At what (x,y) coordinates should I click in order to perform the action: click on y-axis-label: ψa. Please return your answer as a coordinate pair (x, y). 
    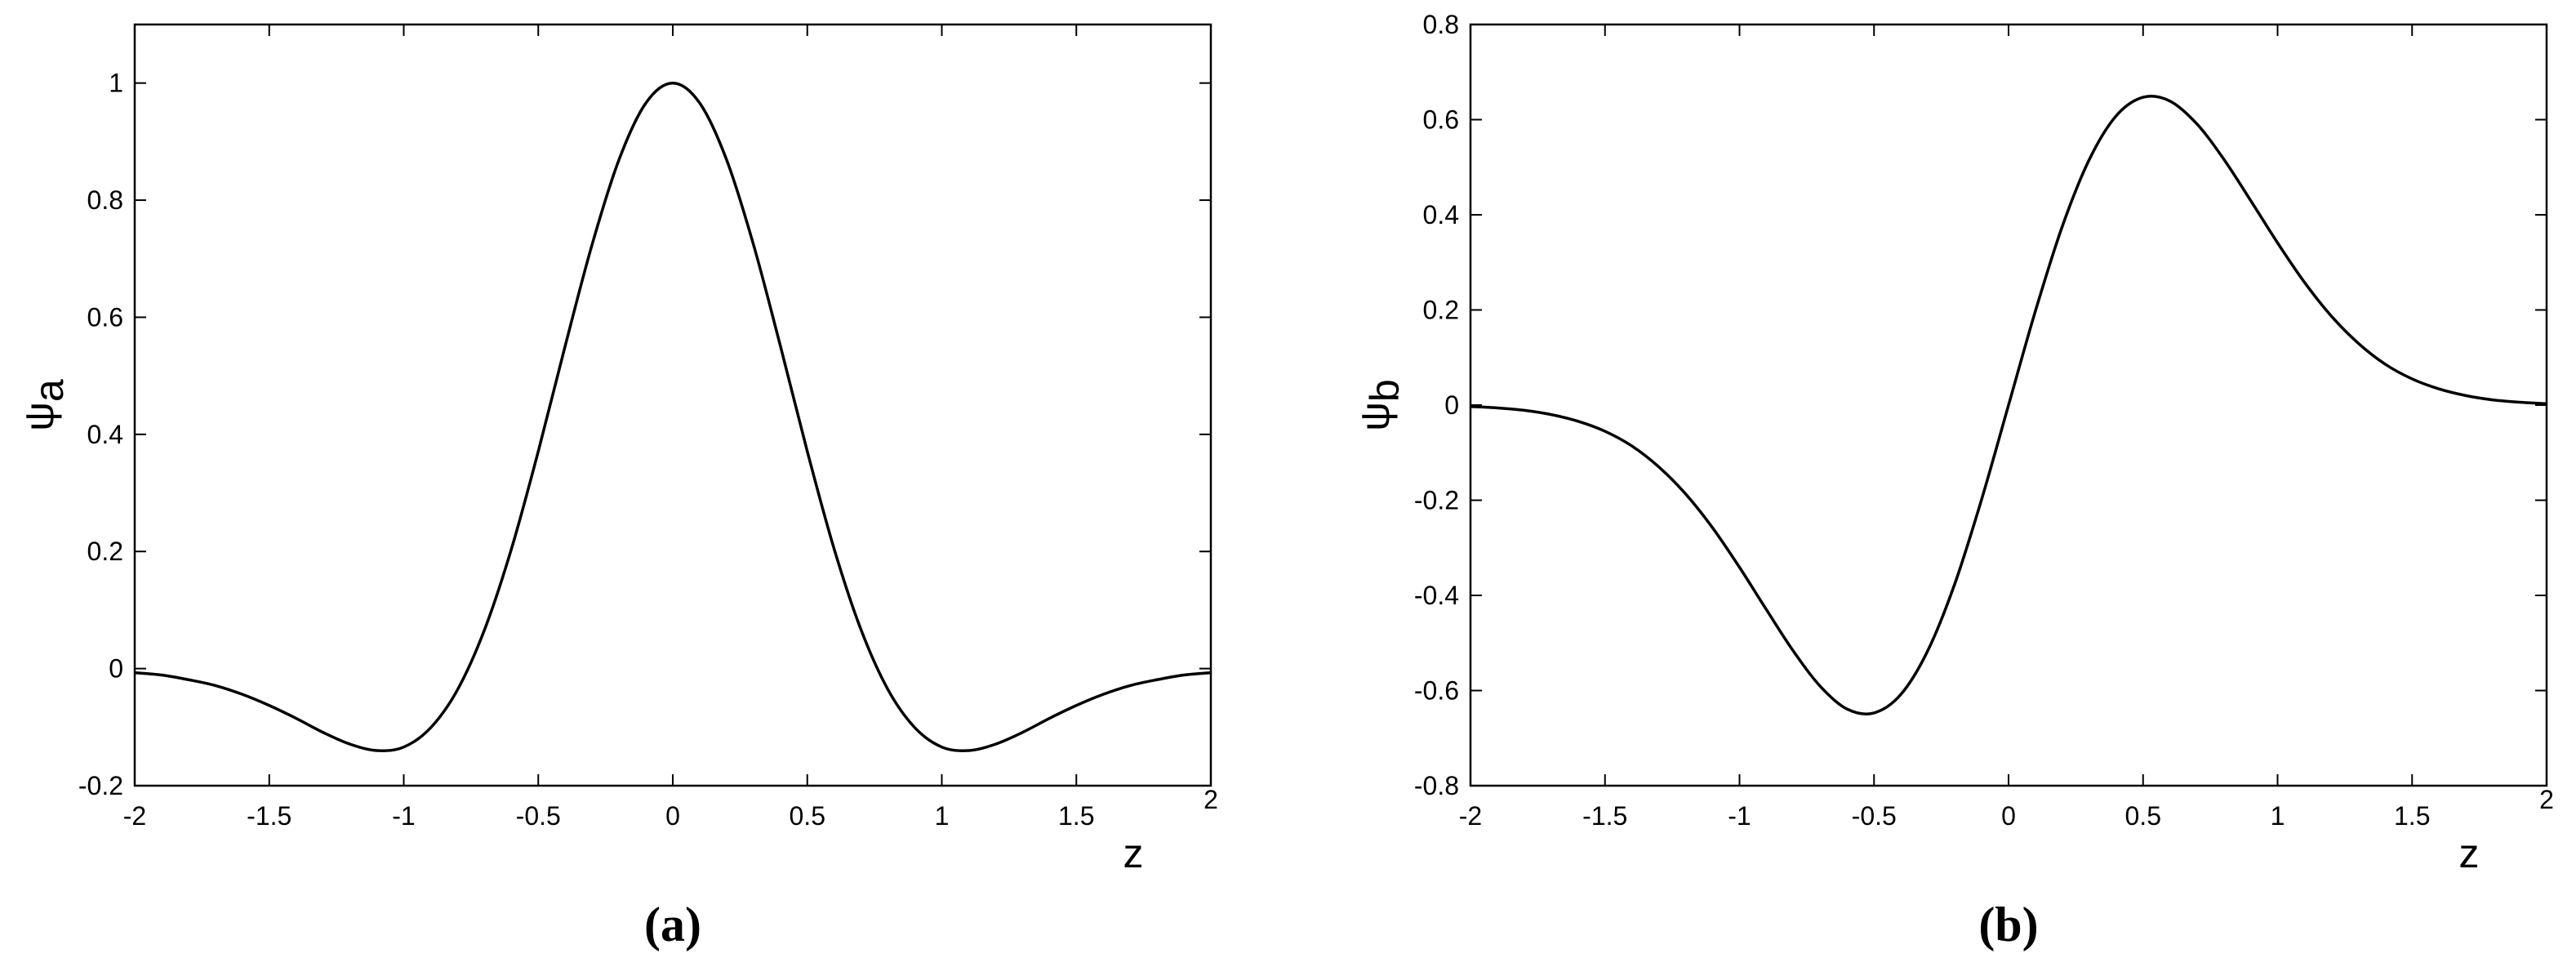
    Looking at the image, I should click on (44, 405).